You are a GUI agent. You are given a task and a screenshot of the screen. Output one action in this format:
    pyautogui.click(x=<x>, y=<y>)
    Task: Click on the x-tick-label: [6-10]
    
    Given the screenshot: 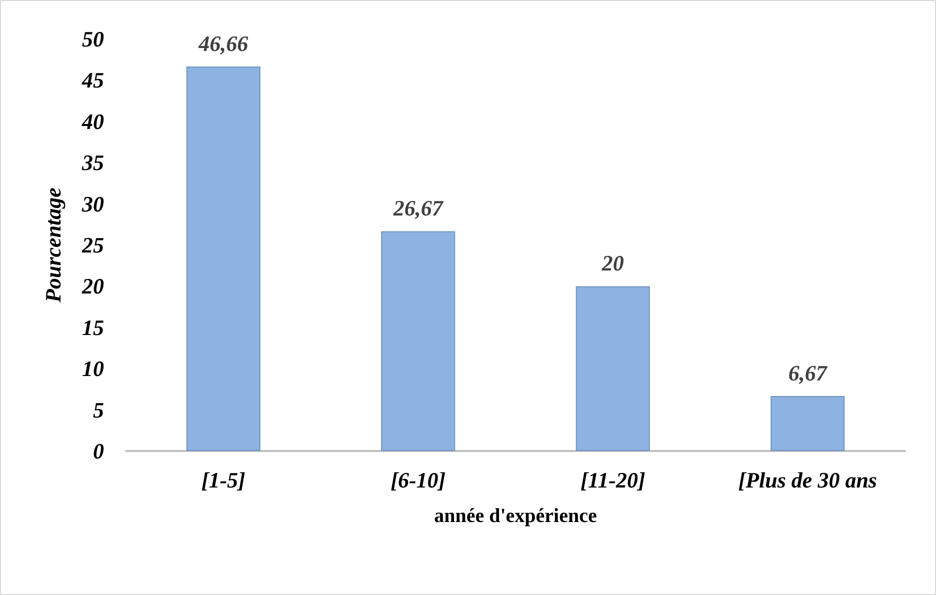 What is the action you would take?
    pyautogui.click(x=418, y=480)
    